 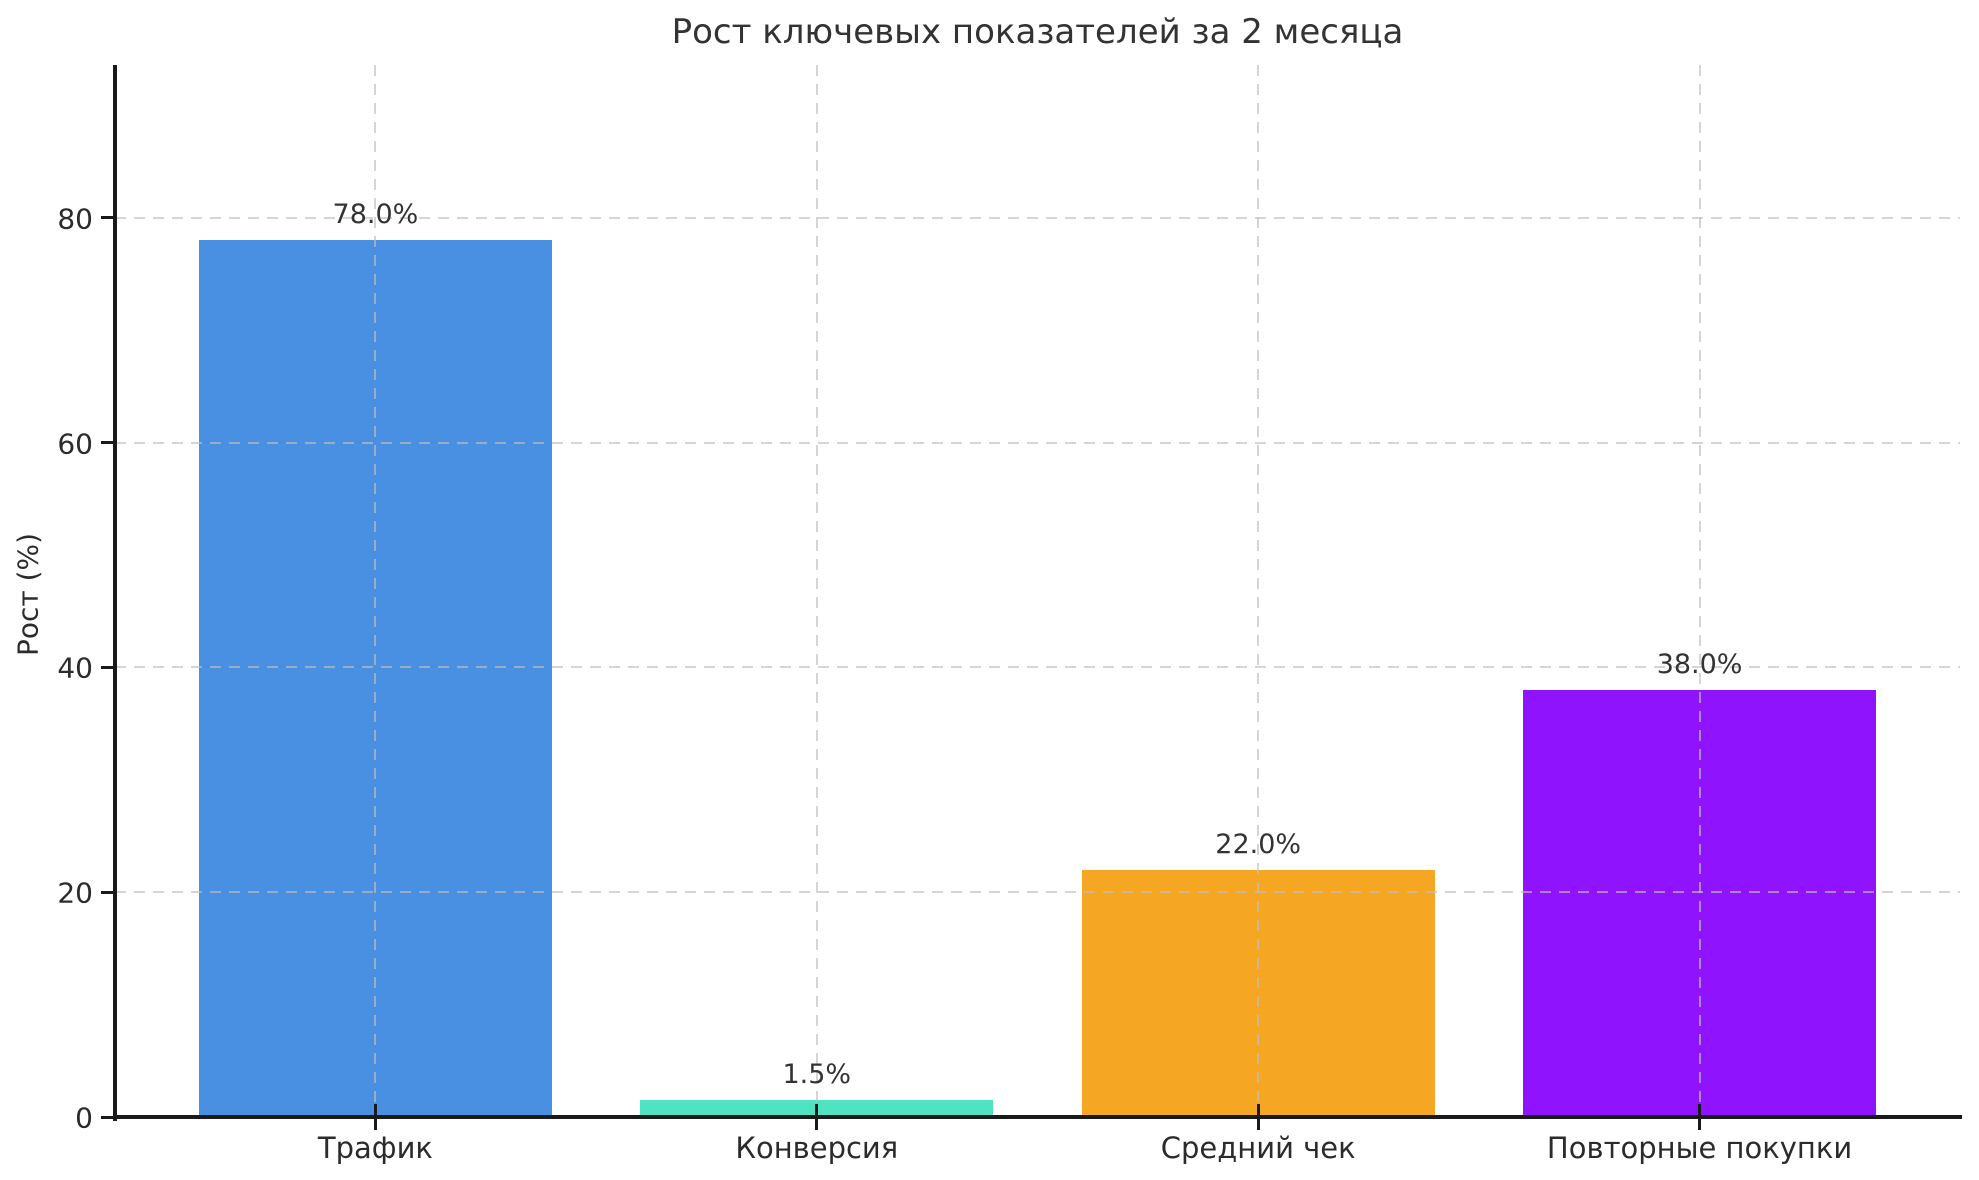 What do you see at coordinates (75, 219) in the screenshot?
I see `y-tick-label-80: 80` at bounding box center [75, 219].